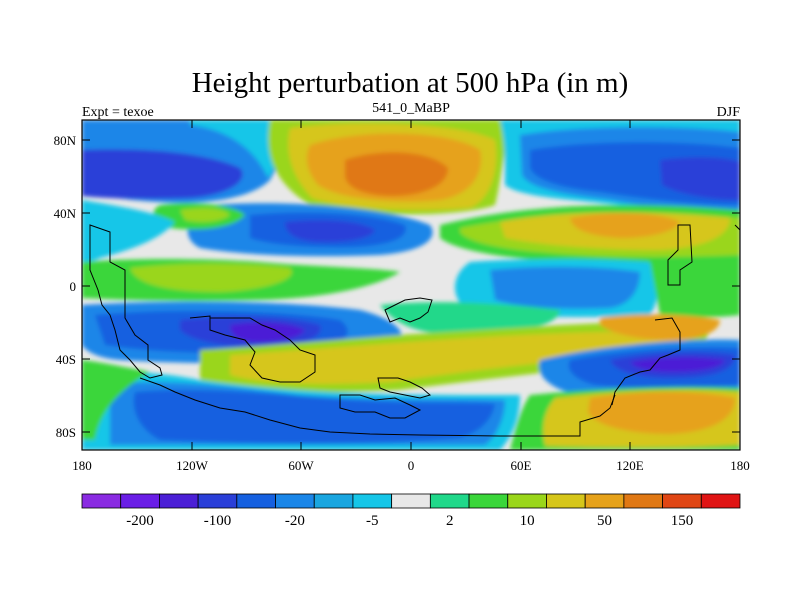  Describe the element at coordinates (660, 327) in the screenshot. I see `contour-sy-orange` at that location.